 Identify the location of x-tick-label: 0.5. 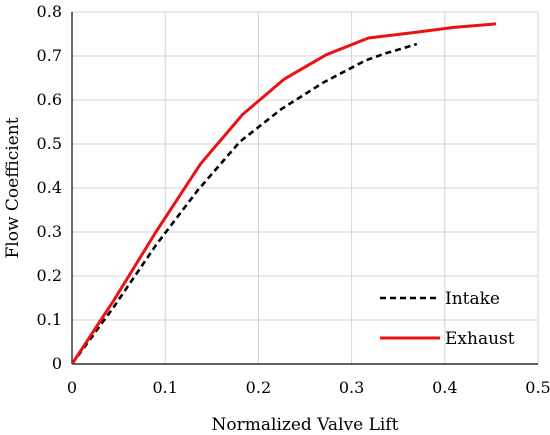
(537, 387).